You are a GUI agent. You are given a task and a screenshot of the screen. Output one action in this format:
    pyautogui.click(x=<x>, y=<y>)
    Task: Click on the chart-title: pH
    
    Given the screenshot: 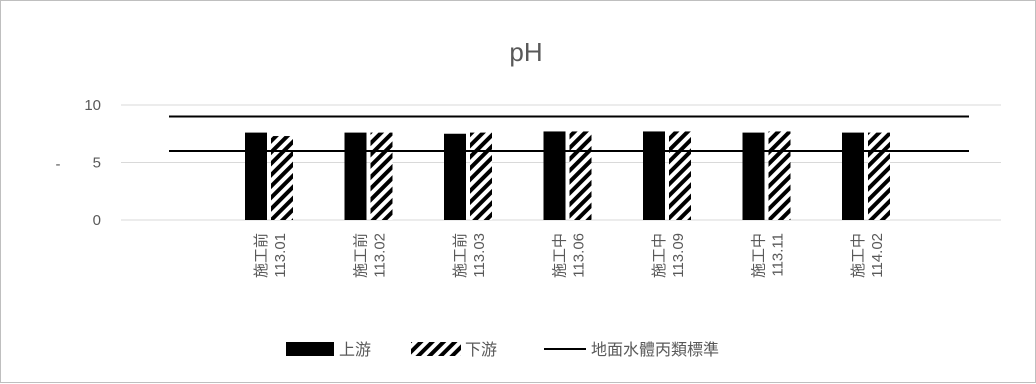 What is the action you would take?
    pyautogui.click(x=525, y=52)
    